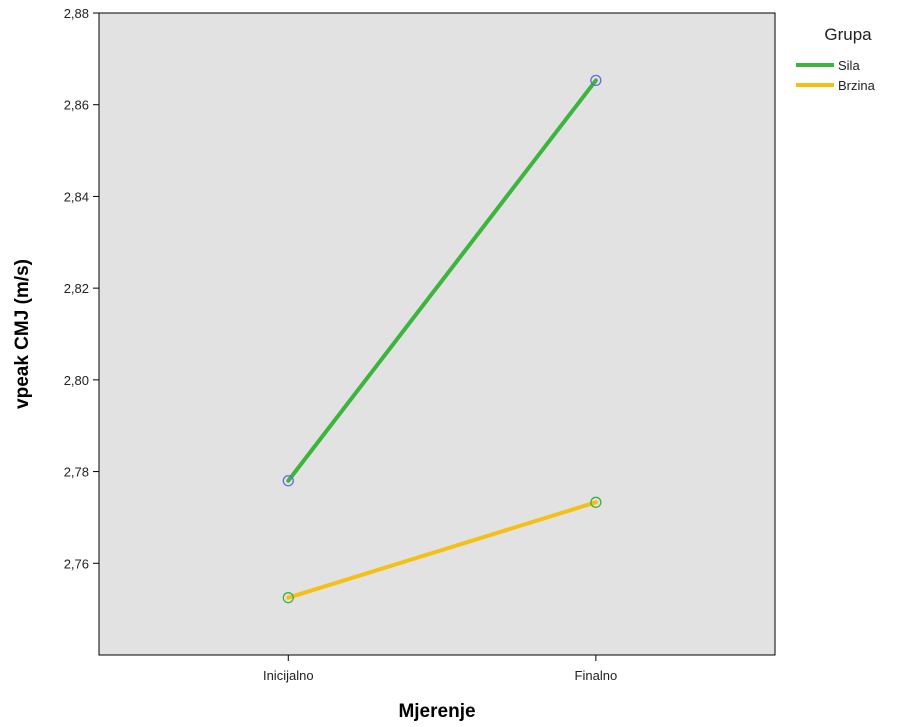 The image size is (899, 727). I want to click on x-tick-label: Inicijalno, so click(288, 675).